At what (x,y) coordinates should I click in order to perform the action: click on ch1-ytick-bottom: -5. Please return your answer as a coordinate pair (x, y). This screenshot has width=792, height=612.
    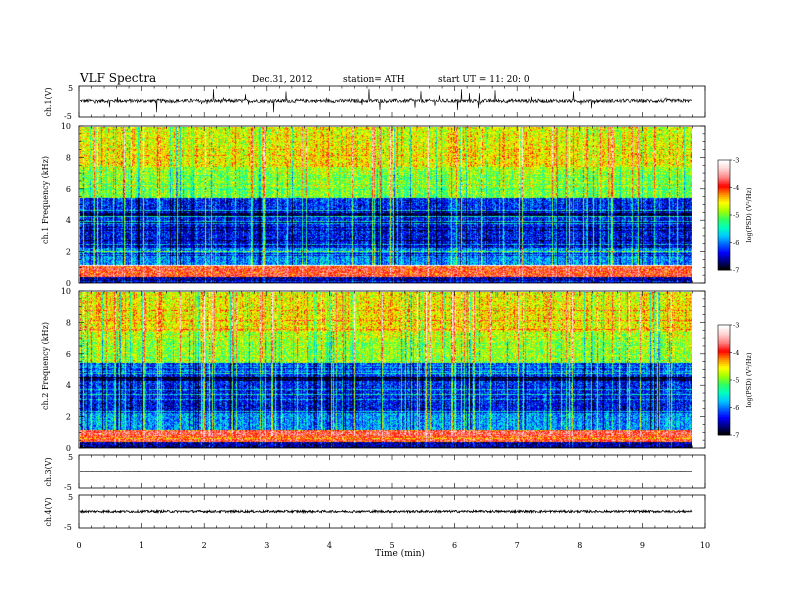
    Looking at the image, I should click on (68, 116).